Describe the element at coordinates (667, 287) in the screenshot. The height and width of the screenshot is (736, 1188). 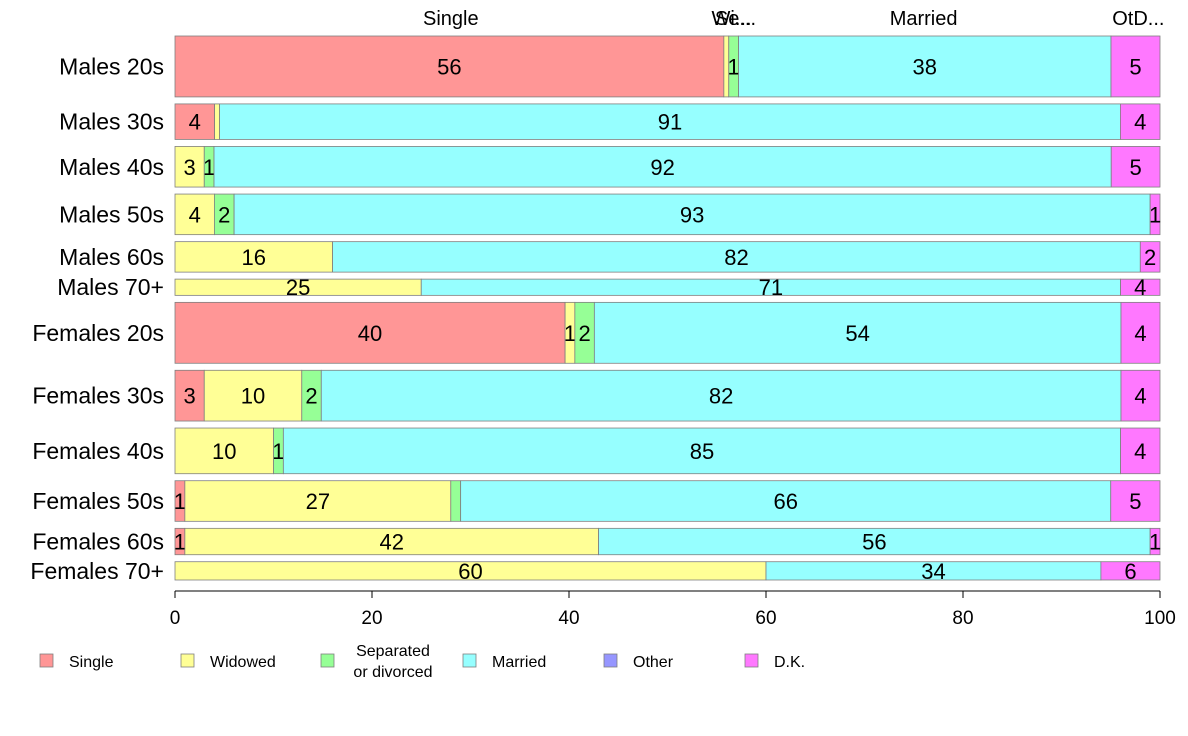
I see `bar-row: 25 71 4` at that location.